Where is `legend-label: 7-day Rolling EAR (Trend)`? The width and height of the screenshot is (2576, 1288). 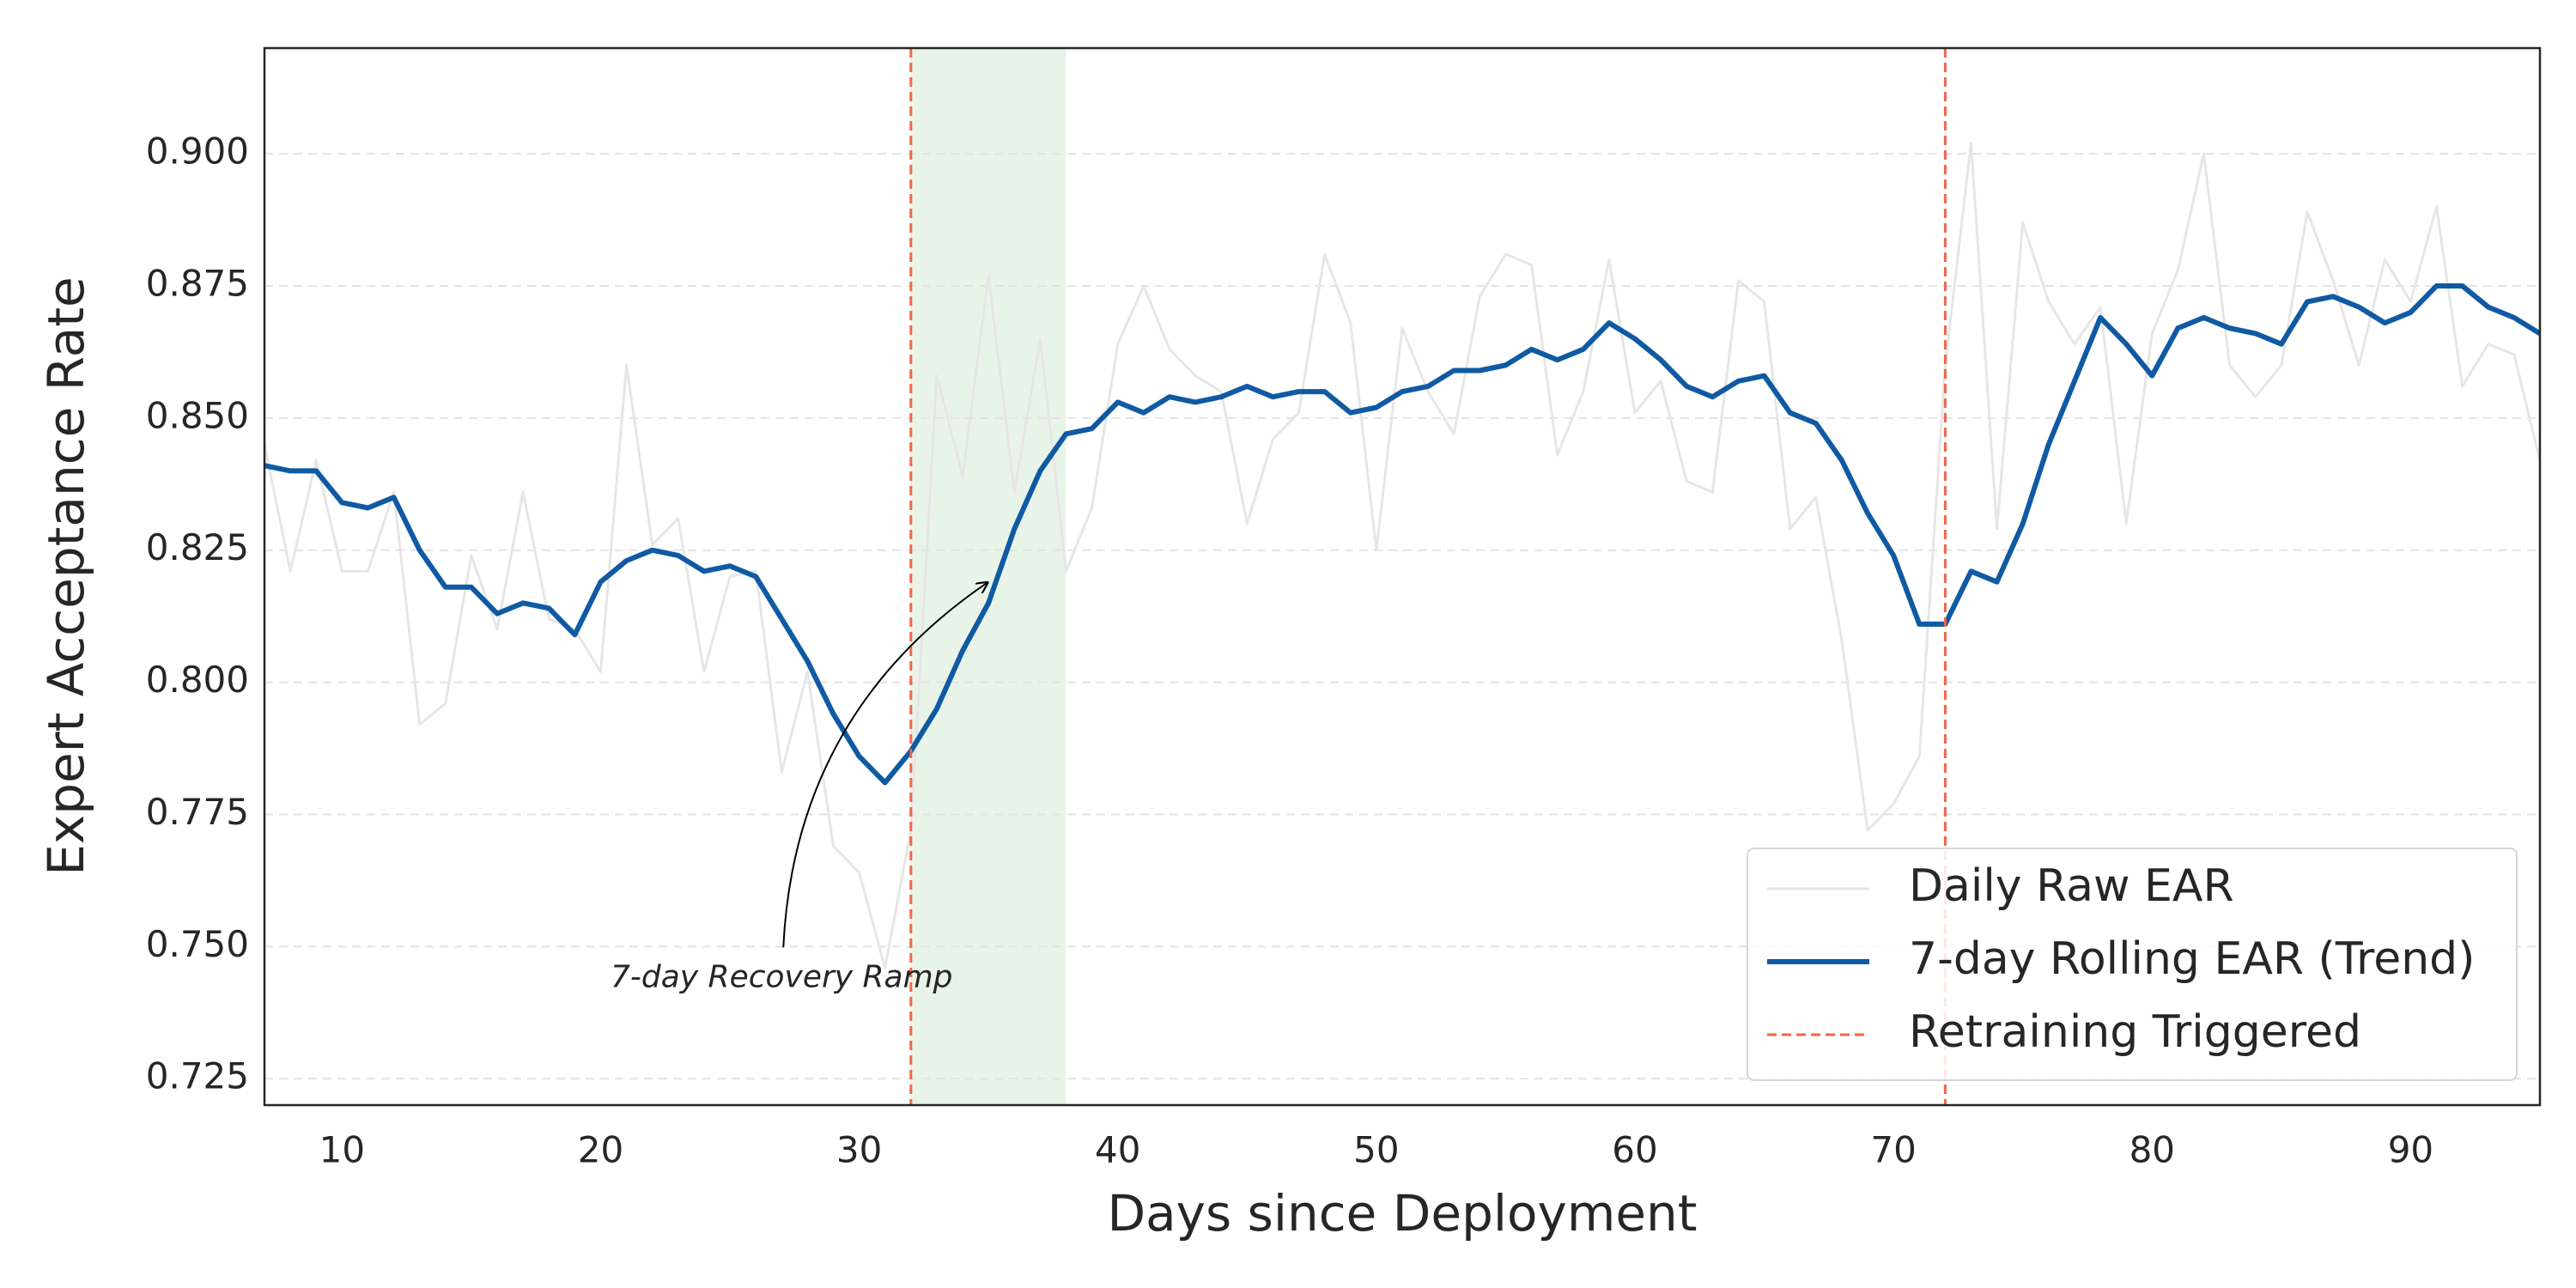
legend-label: 7-day Rolling EAR (Trend) is located at coordinates (2192, 959).